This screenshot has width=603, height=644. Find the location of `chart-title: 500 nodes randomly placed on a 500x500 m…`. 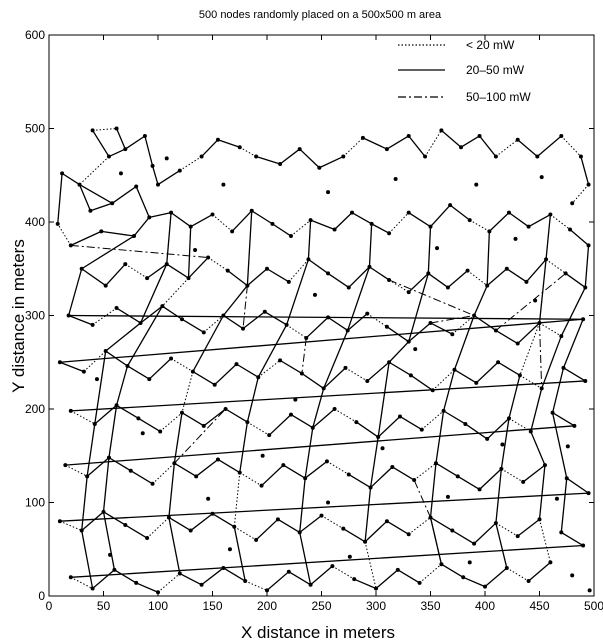

chart-title: 500 nodes randomly placed on a 500x500 m… is located at coordinates (320, 15).